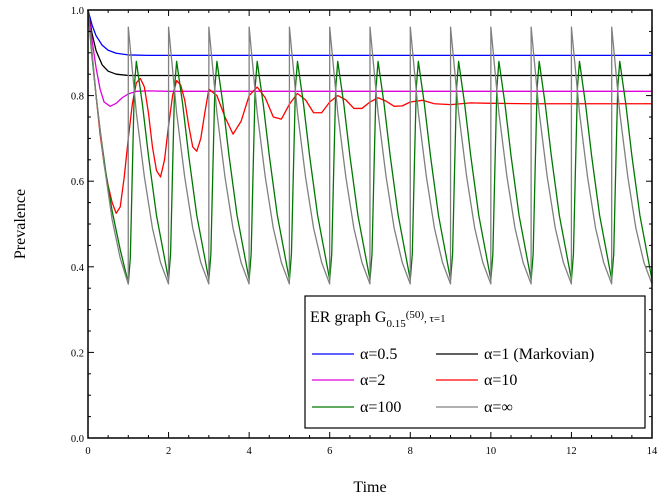  I want to click on x-tick-label-5: 10, so click(491, 451).